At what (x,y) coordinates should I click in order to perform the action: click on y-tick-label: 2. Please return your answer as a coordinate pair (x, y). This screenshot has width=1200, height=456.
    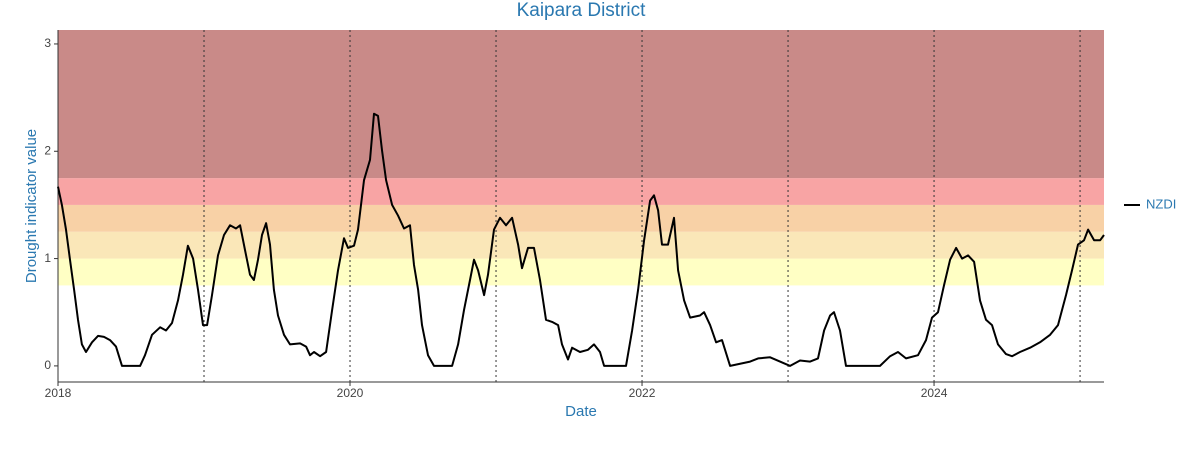
    Looking at the image, I should click on (47, 150).